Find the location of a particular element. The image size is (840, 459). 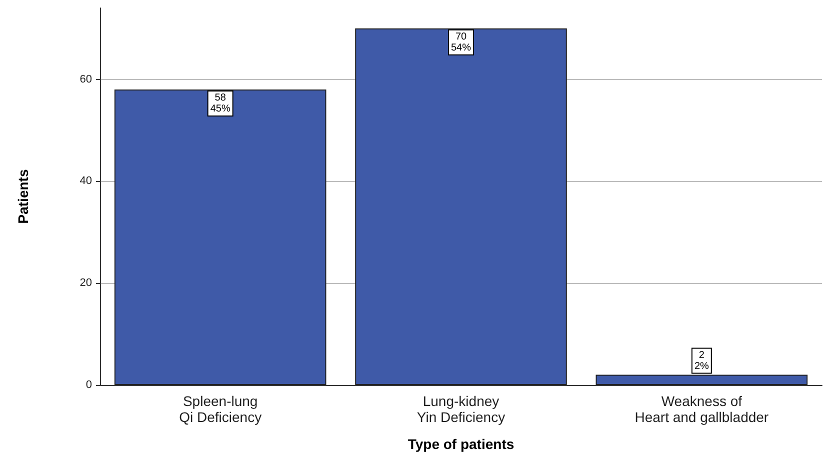

data-label: 70 54% is located at coordinates (461, 42).